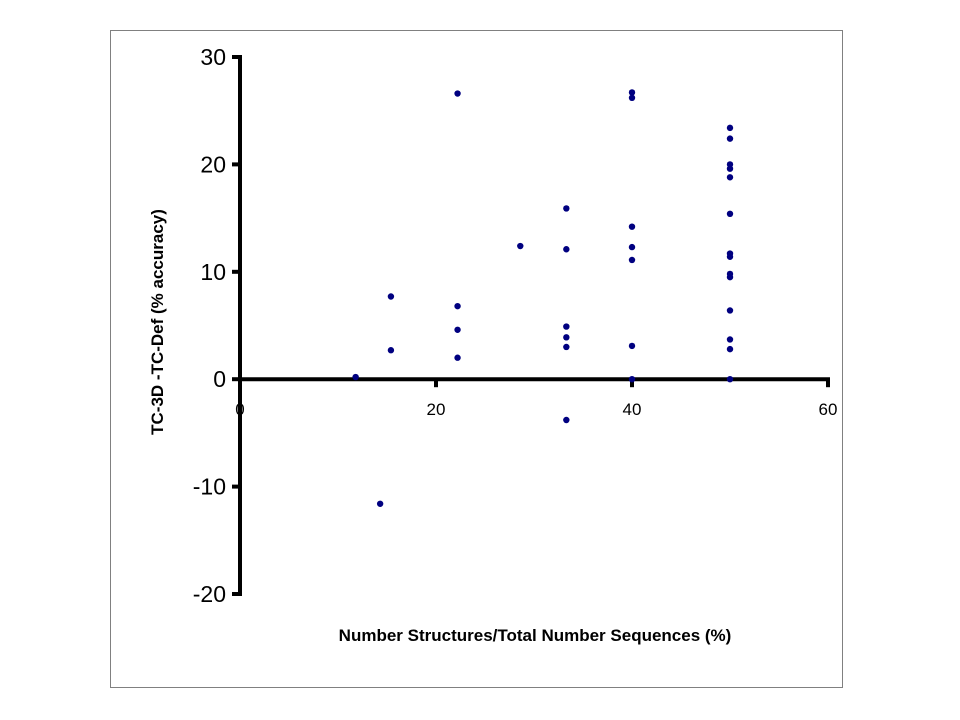 This screenshot has width=960, height=720. What do you see at coordinates (436, 409) in the screenshot?
I see `x-tick-label: 20` at bounding box center [436, 409].